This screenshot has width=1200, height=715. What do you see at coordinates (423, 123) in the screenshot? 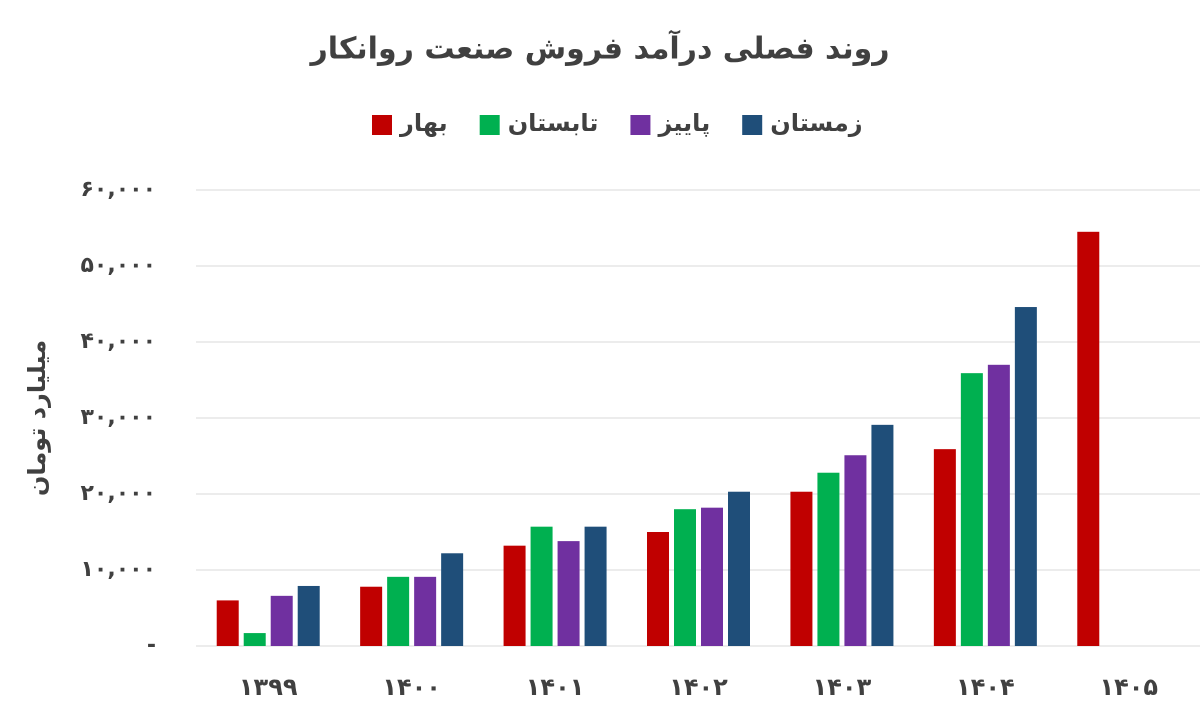
I see `legend-label: بهار` at bounding box center [423, 123].